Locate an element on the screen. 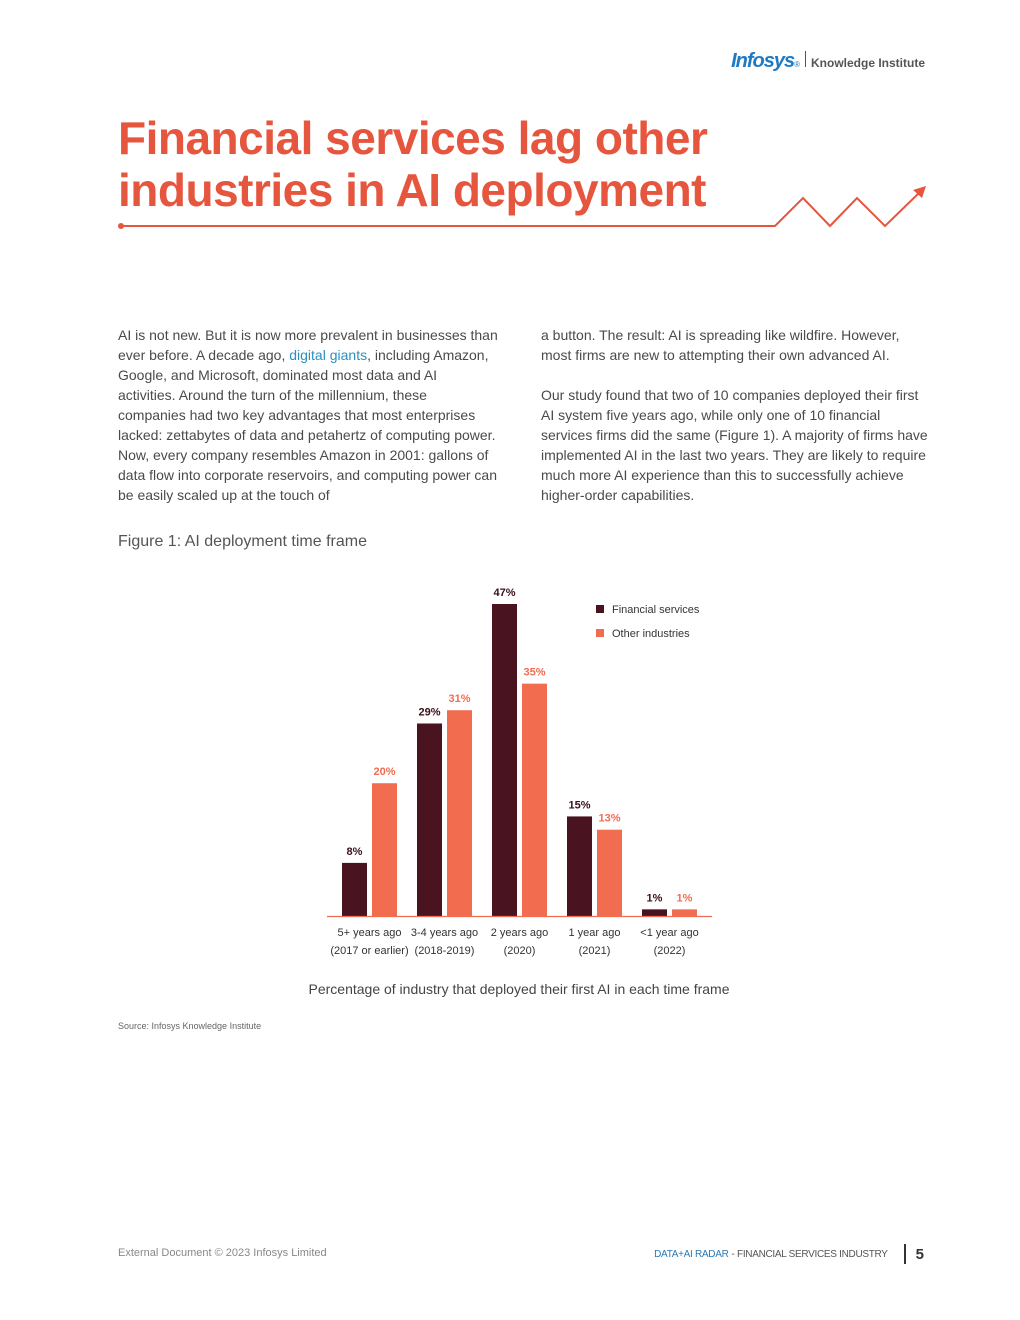 The image size is (1020, 1320). data-label: 31% is located at coordinates (459, 699).